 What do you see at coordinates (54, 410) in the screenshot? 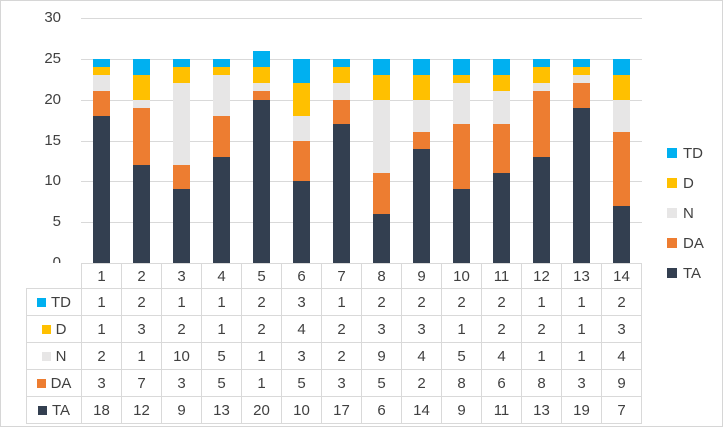
I see `series-key-cell: TA` at bounding box center [54, 410].